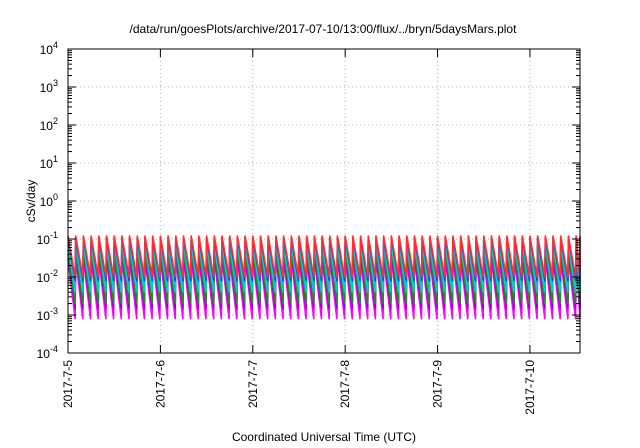 The height and width of the screenshot is (448, 640). What do you see at coordinates (345, 384) in the screenshot?
I see `x-tick-label: 2017-7-8` at bounding box center [345, 384].